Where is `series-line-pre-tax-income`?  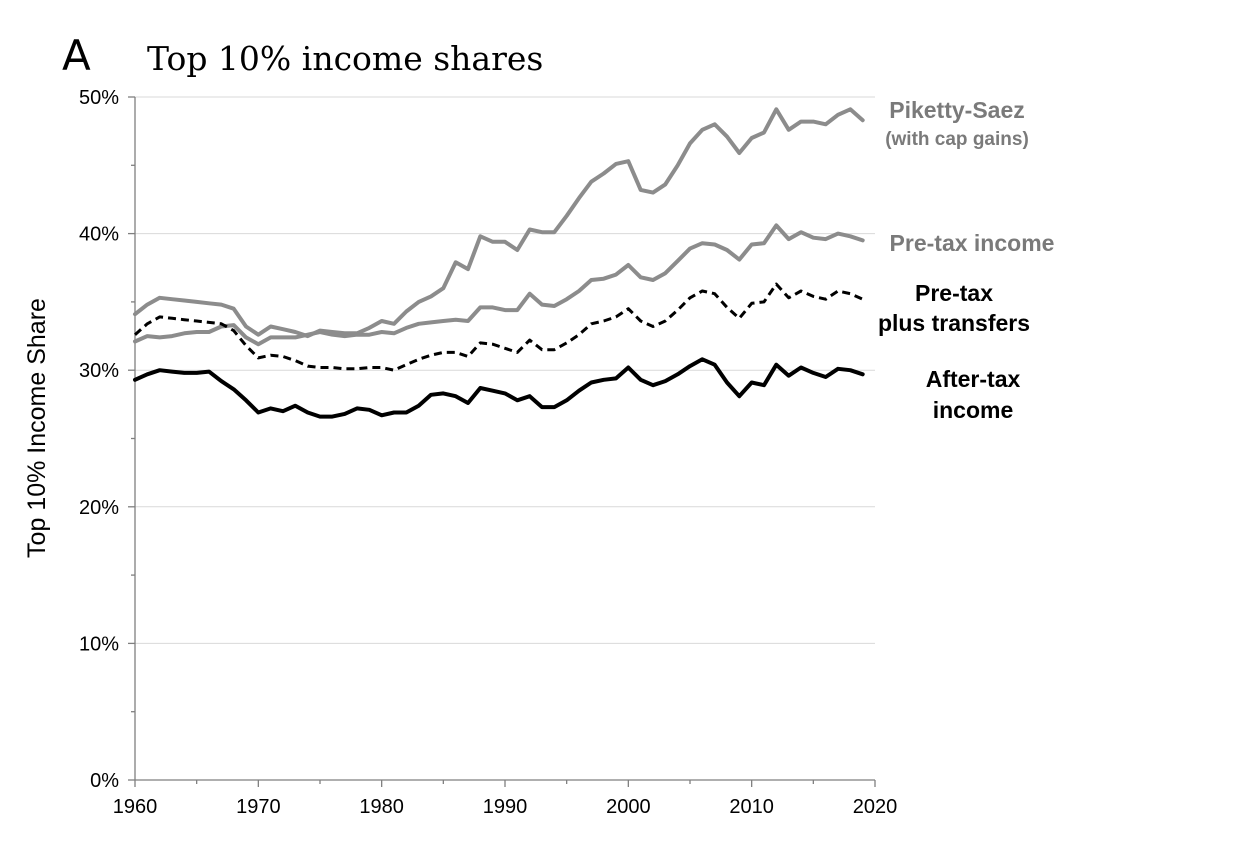 series-line-pre-tax-income is located at coordinates (499, 285).